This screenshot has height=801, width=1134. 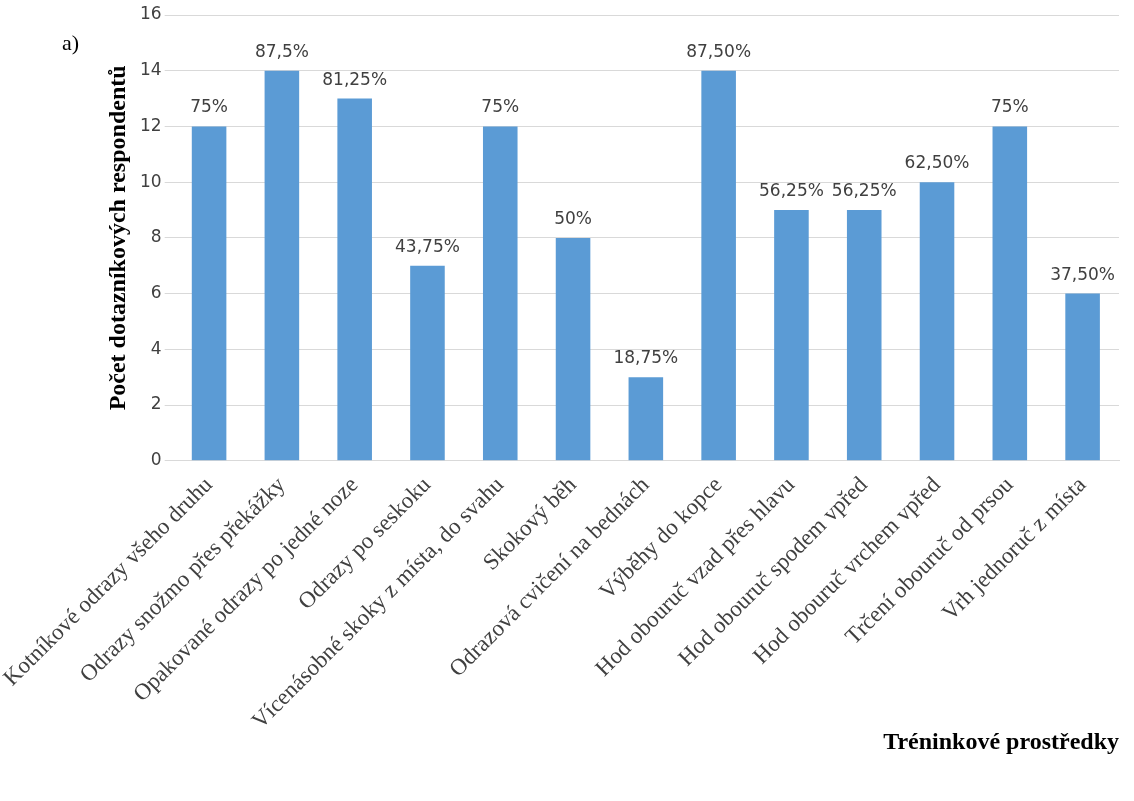 I want to click on annotation: 50%, so click(x=573, y=217).